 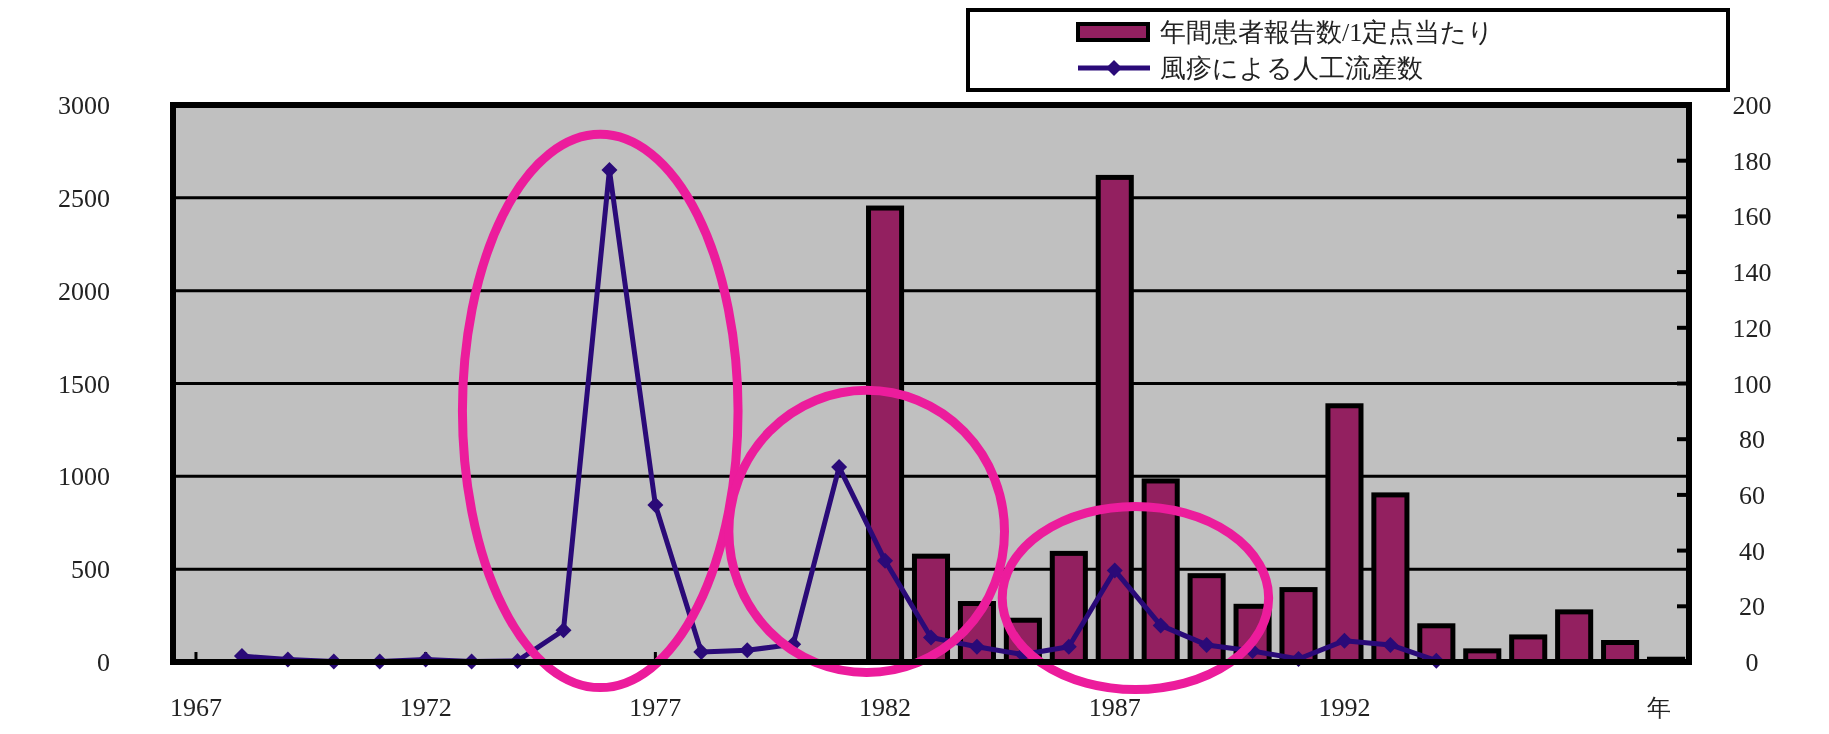 I want to click on y2-tick-label: 180, so click(x=1752, y=161).